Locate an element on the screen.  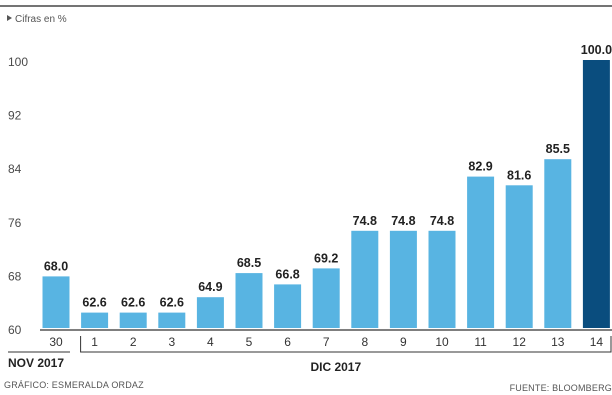
y-tick-label: 60 is located at coordinates (15, 330).